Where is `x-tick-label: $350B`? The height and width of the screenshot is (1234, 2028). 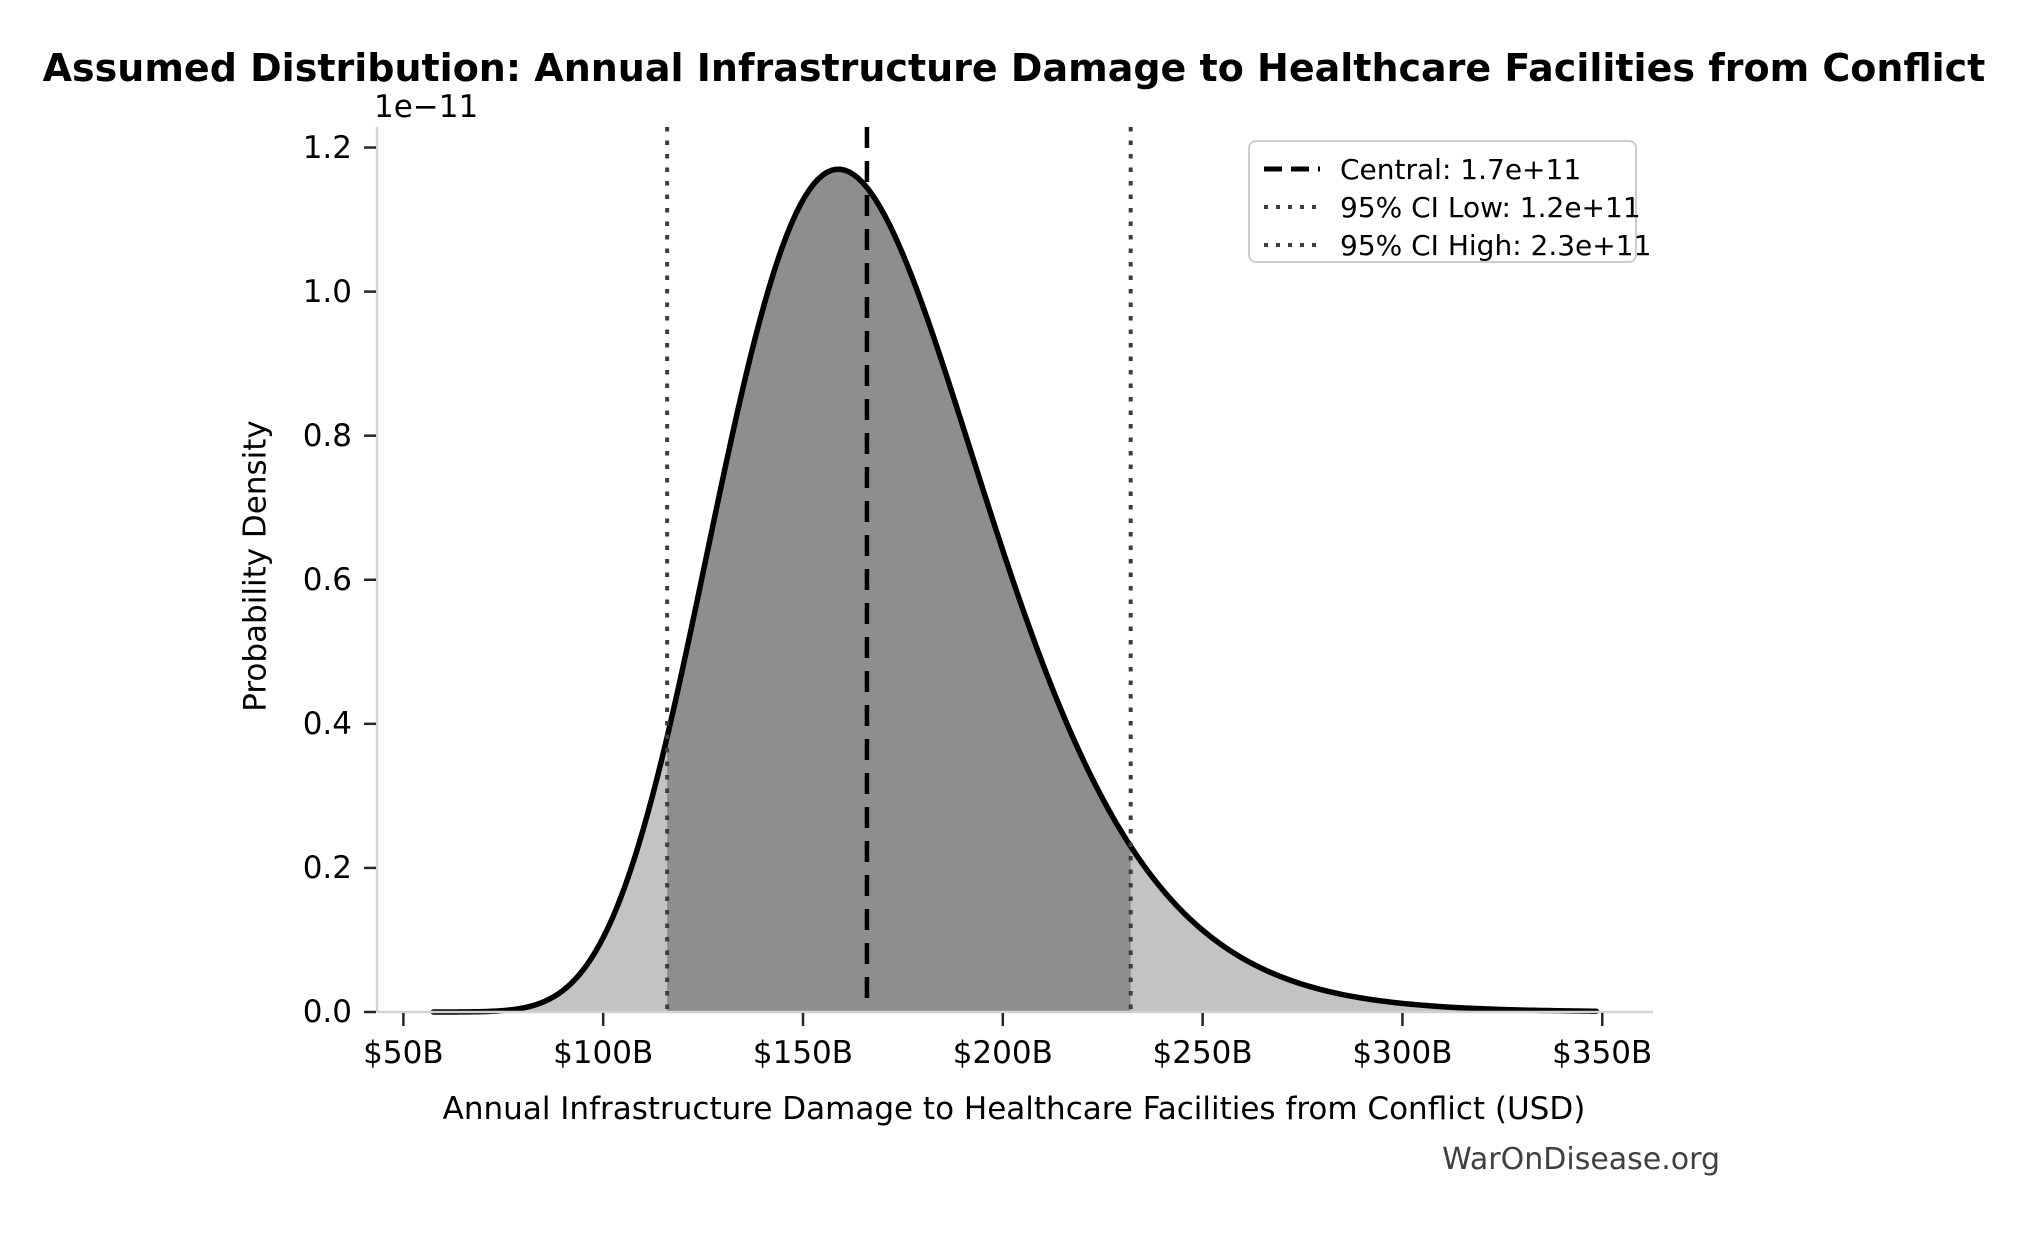
x-tick-label: $350B is located at coordinates (1602, 1053).